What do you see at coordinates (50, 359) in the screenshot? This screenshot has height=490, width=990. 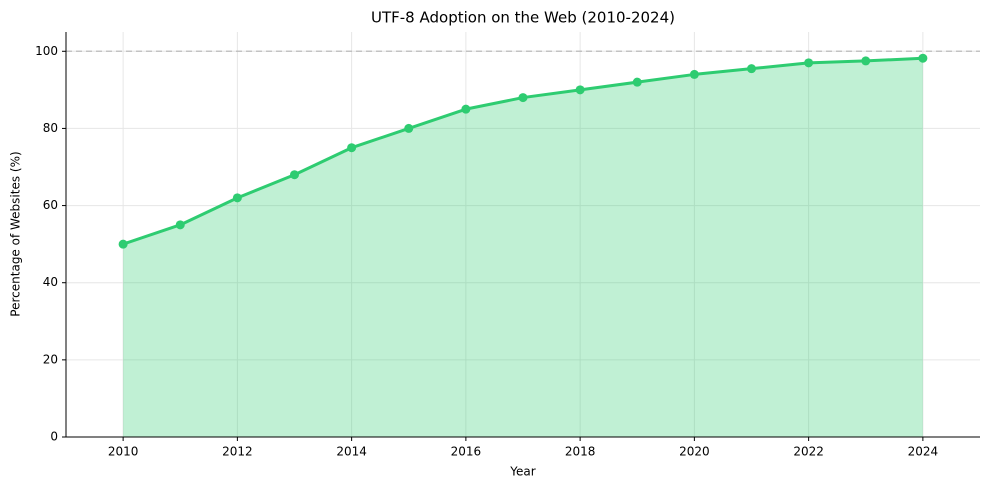 I see `y-tick-label: 20` at bounding box center [50, 359].